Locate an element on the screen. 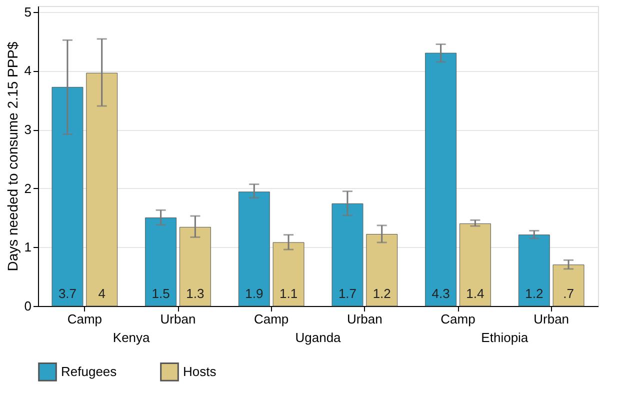  y-tick-label: 5 is located at coordinates (28, 12).